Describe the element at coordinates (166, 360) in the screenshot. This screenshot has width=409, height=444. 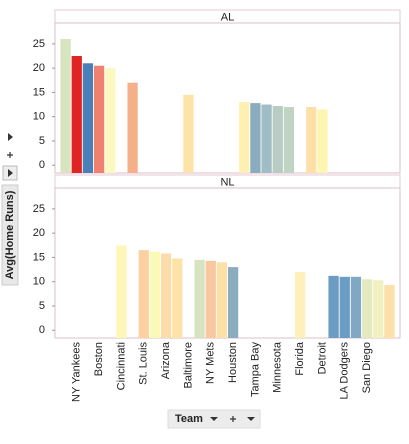
I see `x-tick-label: Arizona` at that location.